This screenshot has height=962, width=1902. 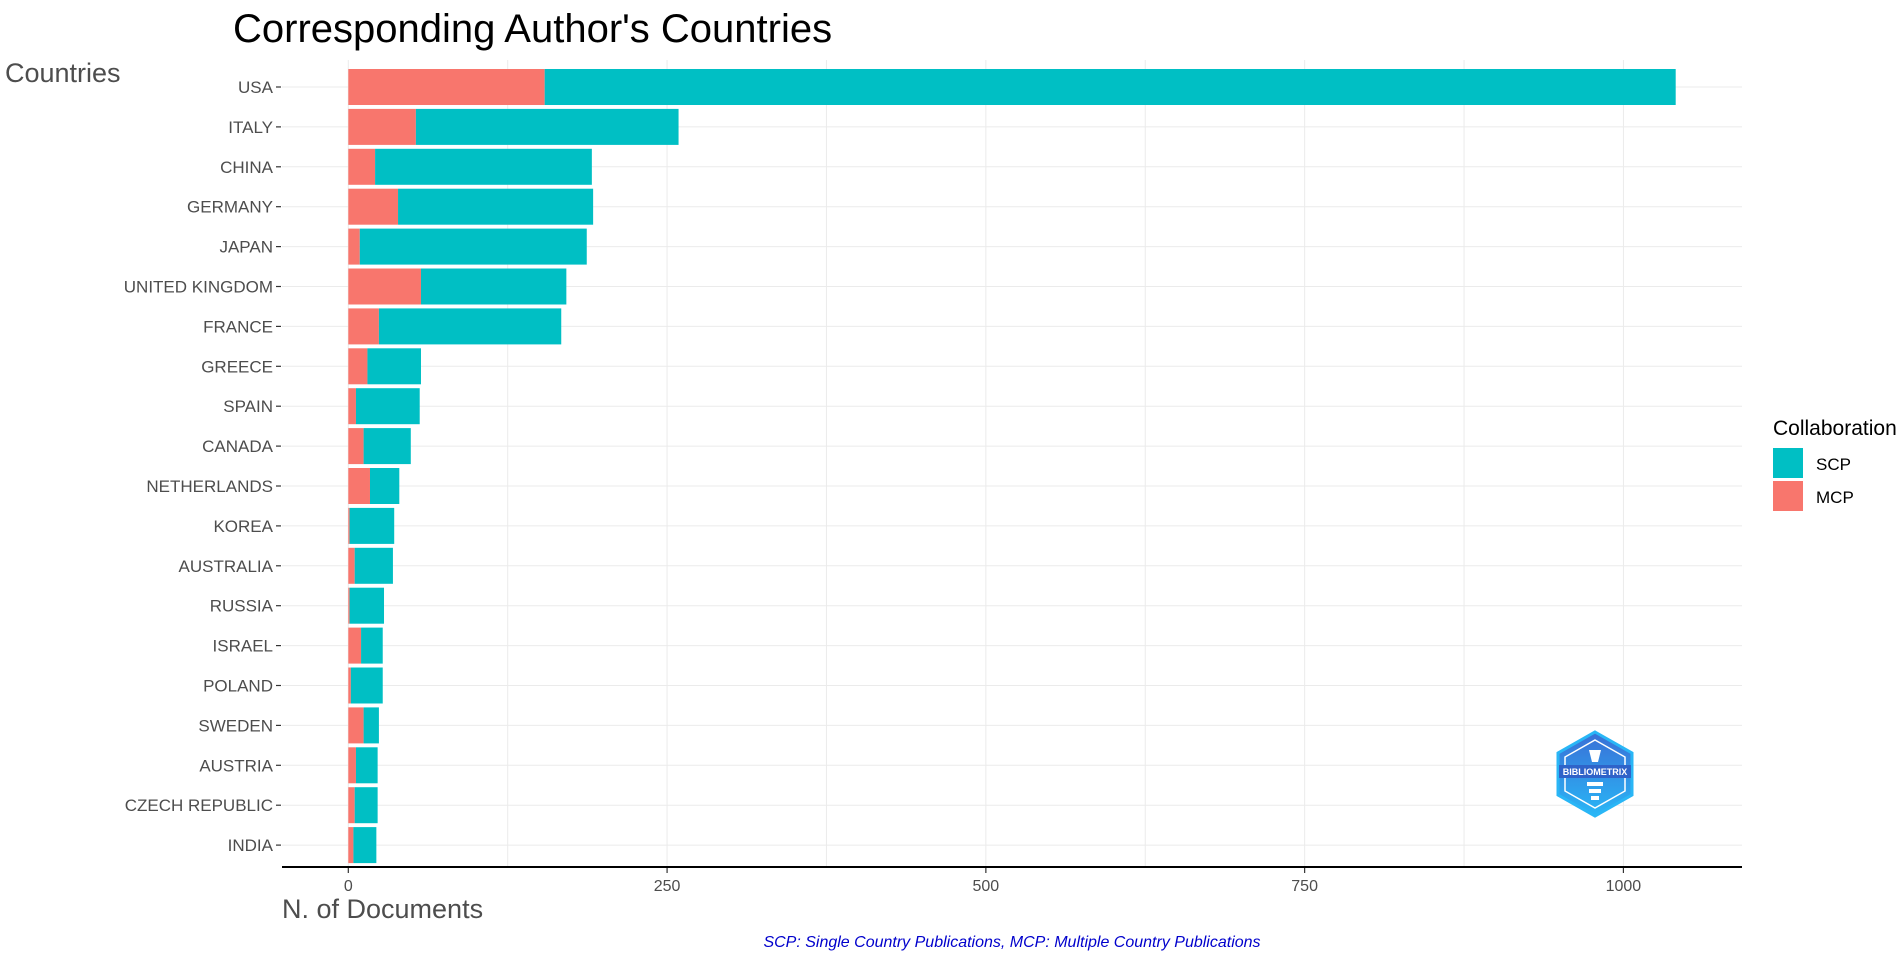 I want to click on x-axis-ticks: 0 250 500 750 1000, so click(x=992, y=881).